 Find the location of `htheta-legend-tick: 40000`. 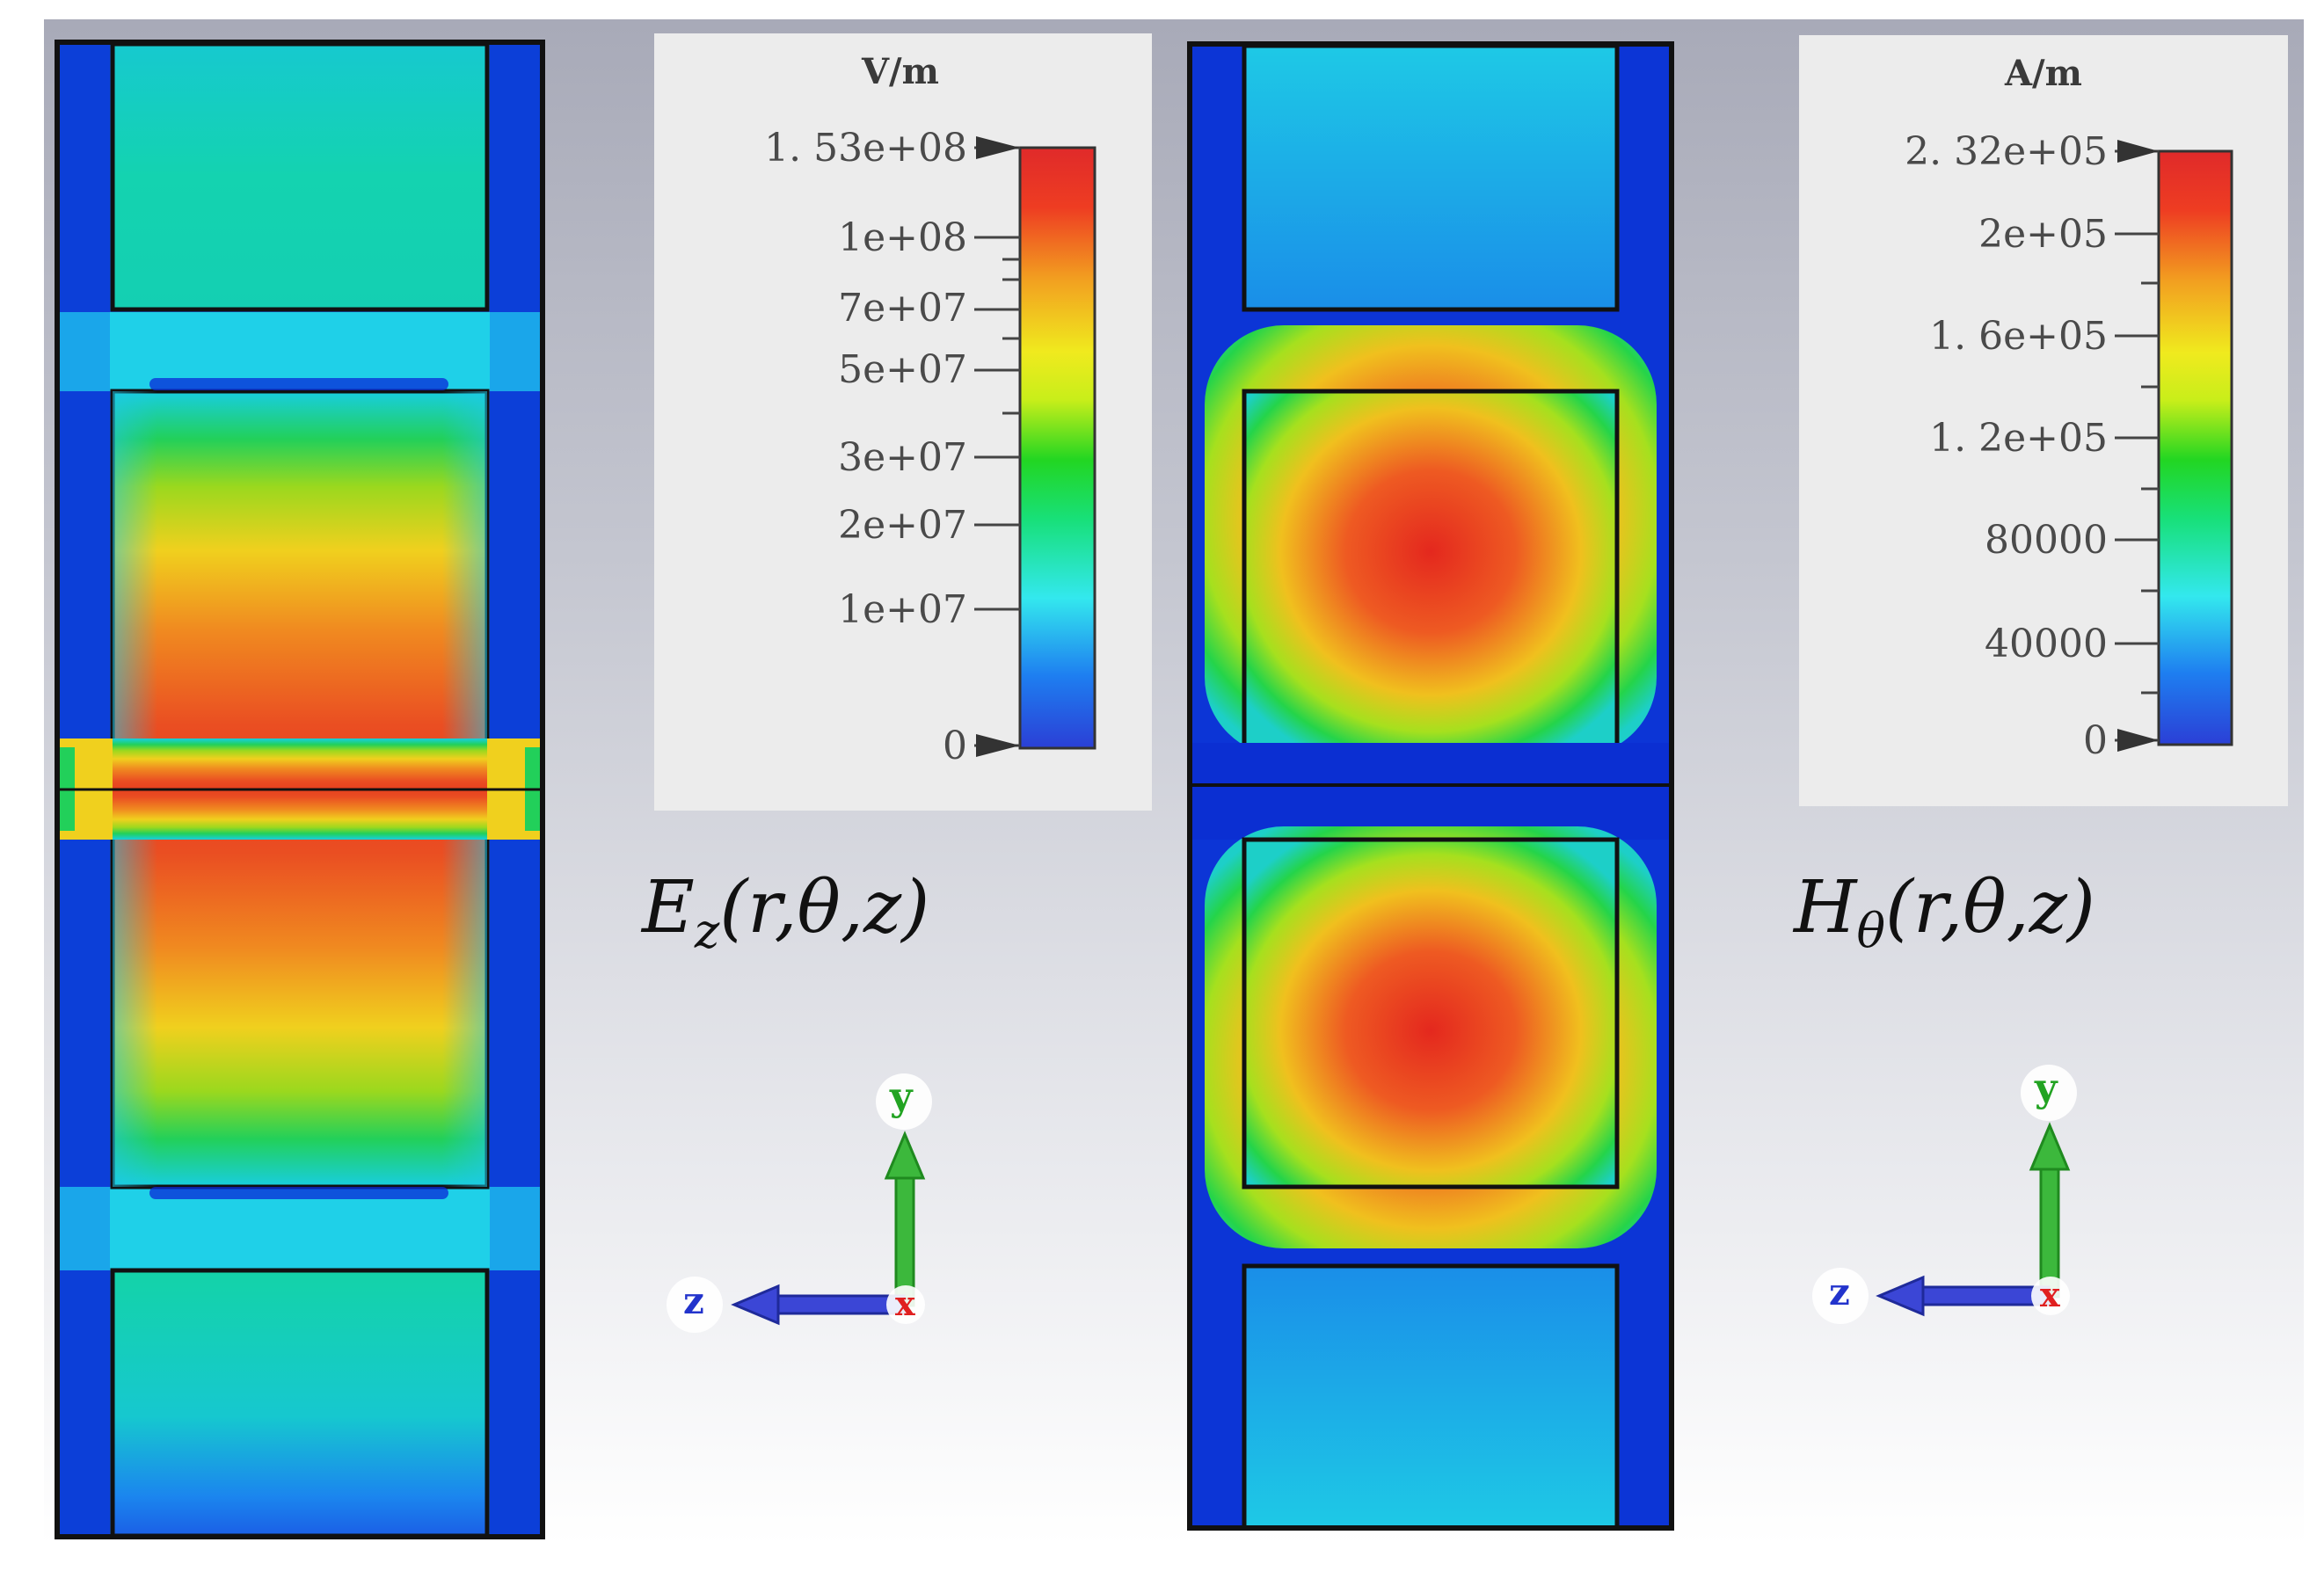

htheta-legend-tick: 40000 is located at coordinates (2047, 644).